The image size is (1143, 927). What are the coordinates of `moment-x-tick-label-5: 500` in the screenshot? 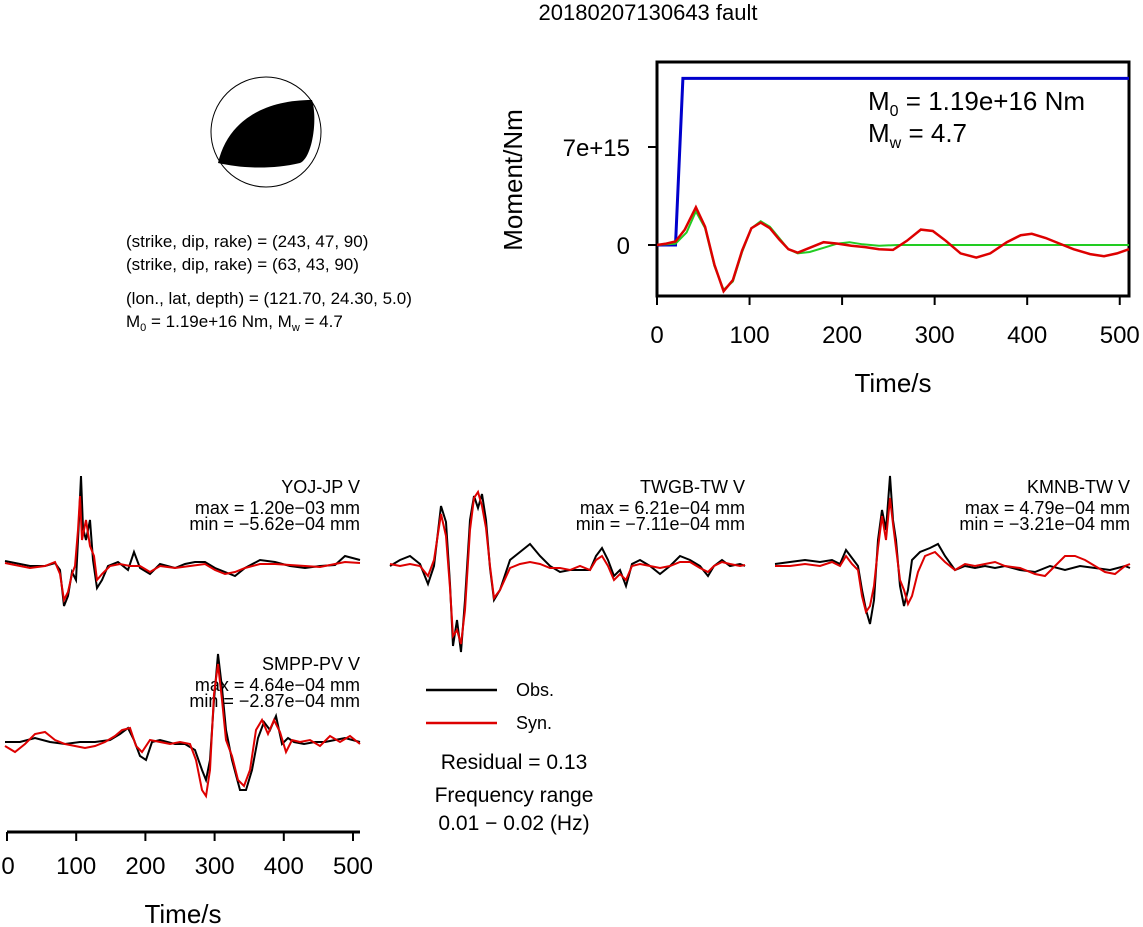 It's located at (1120, 335).